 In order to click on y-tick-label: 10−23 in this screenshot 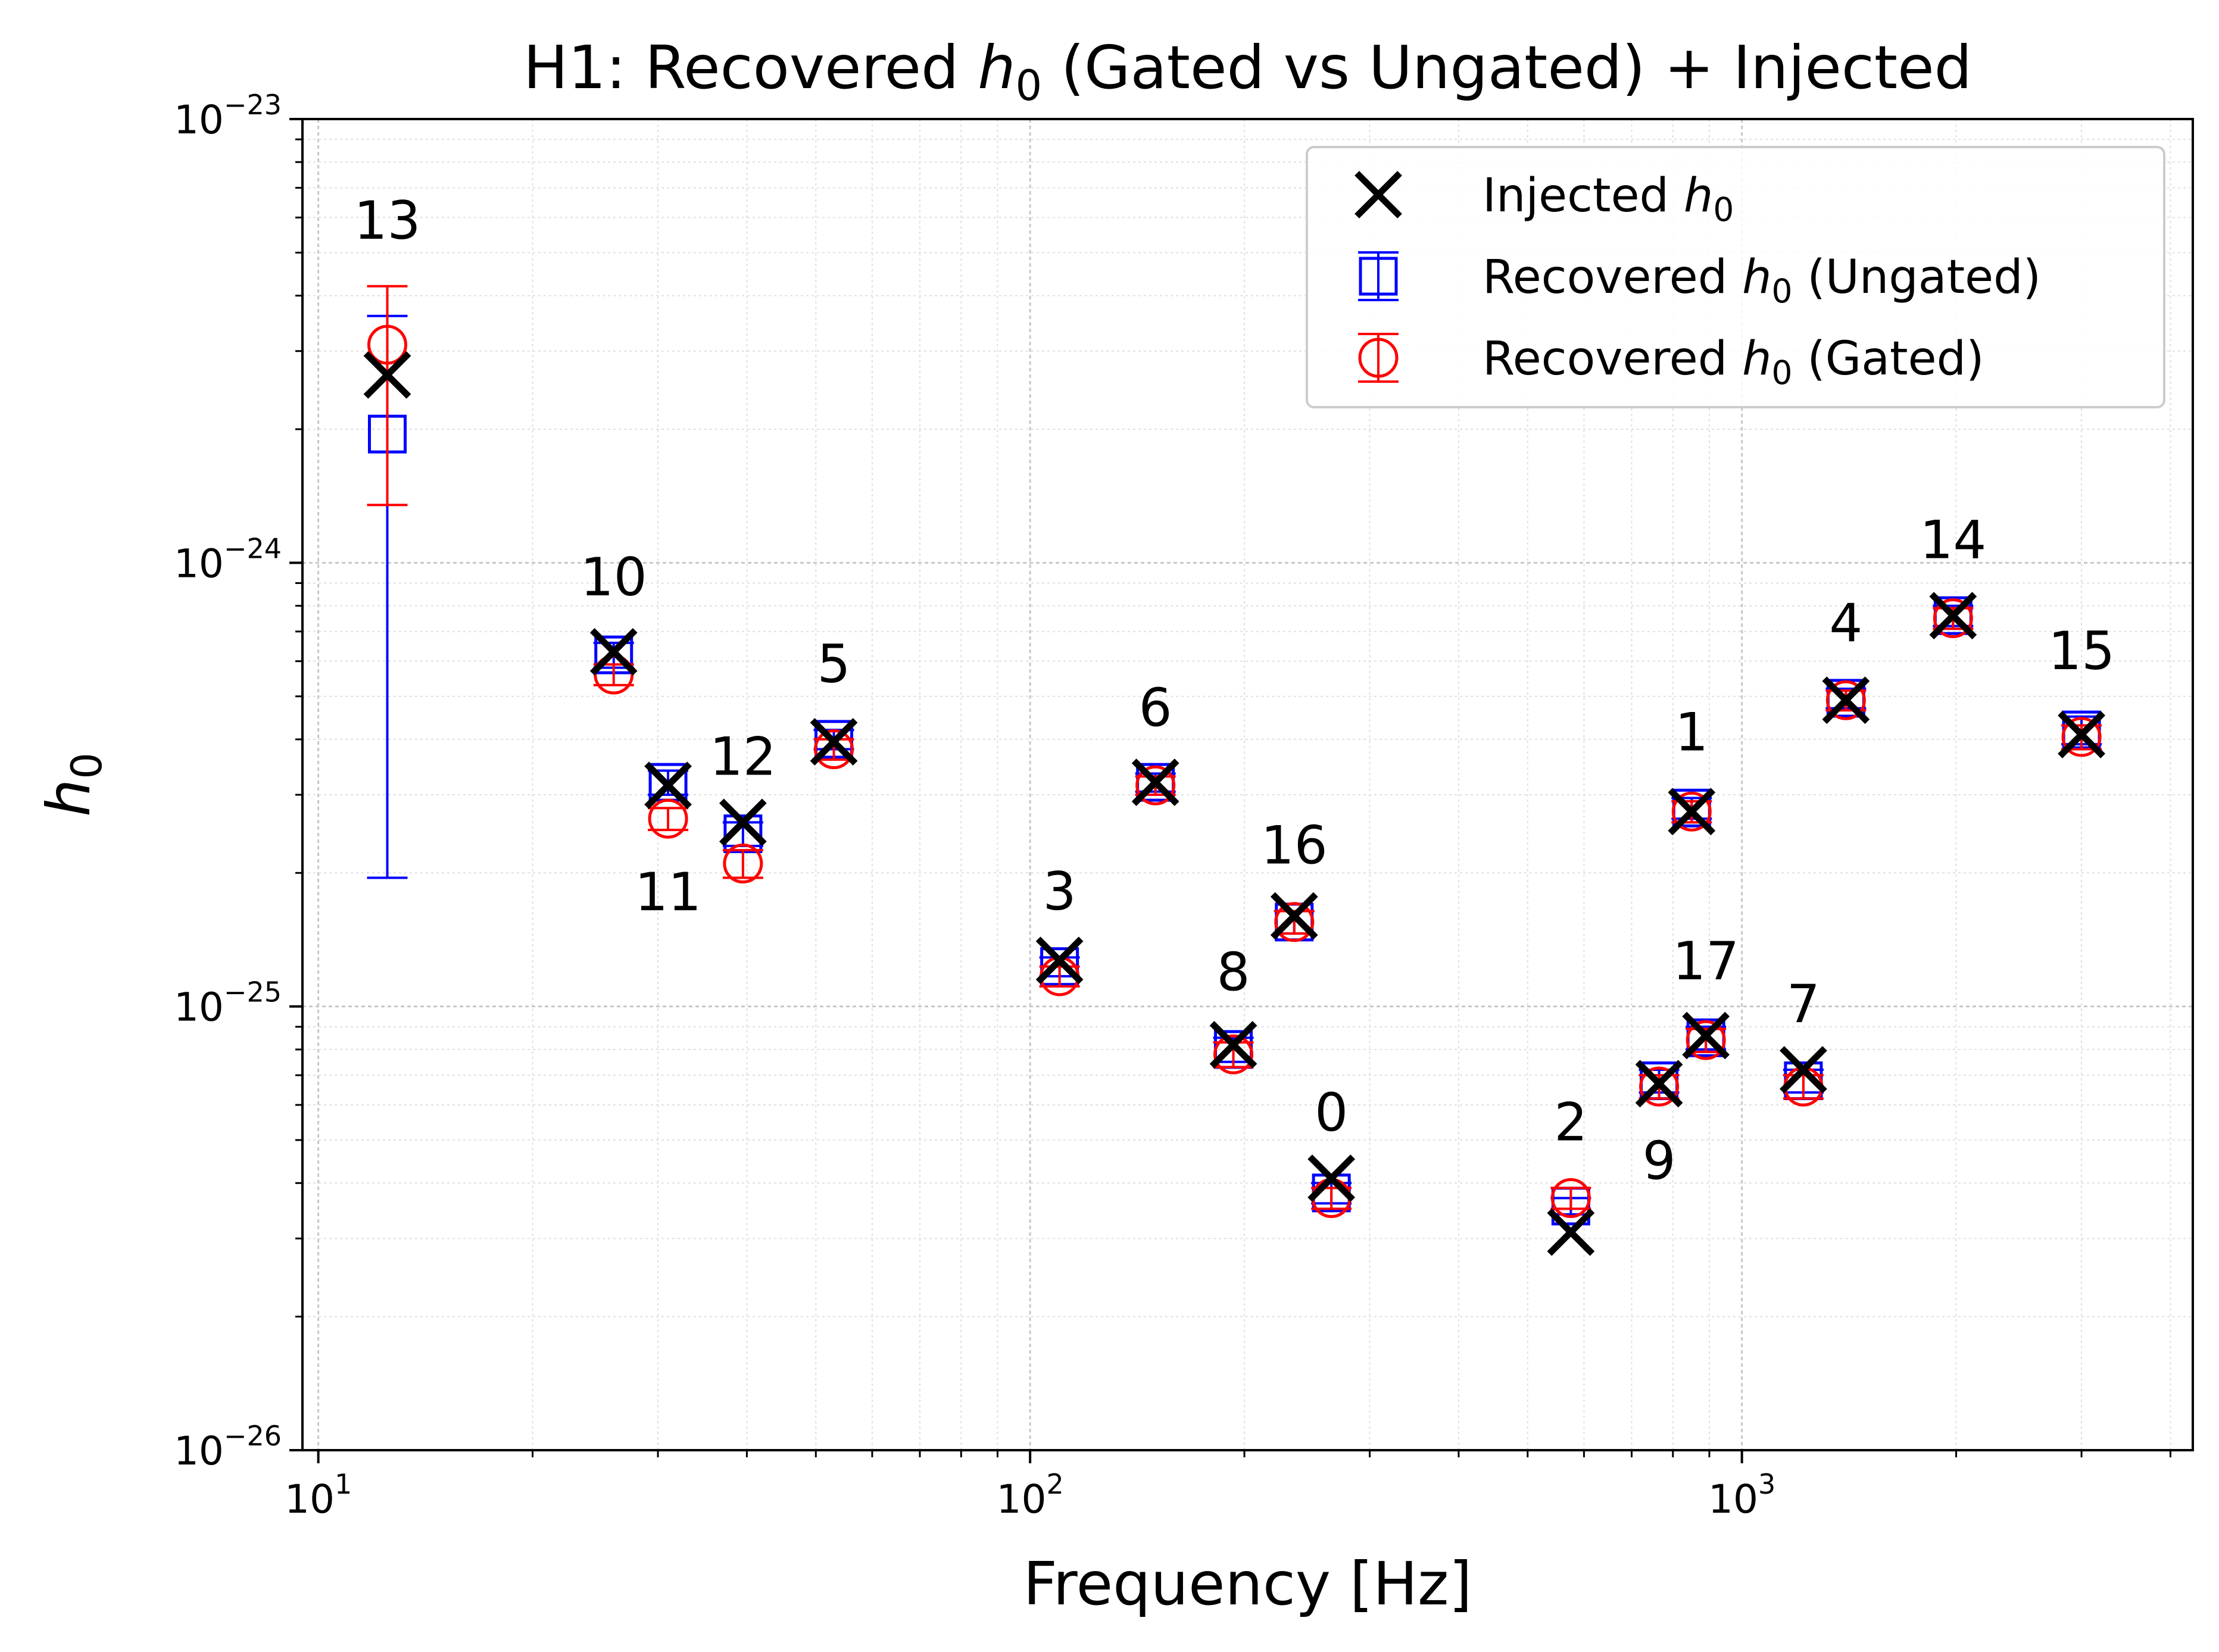, I will do `click(228, 116)`.